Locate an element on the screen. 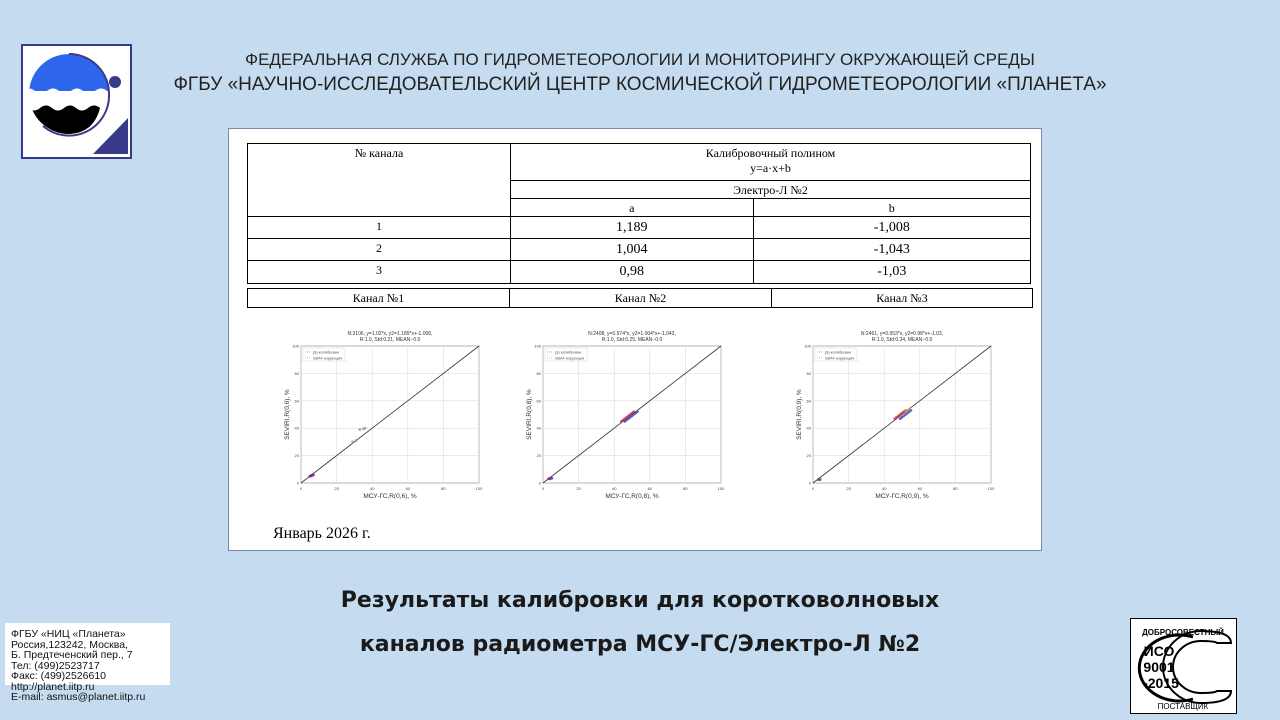 The height and width of the screenshot is (720, 1280). contact-phone: Тел: (499)2523717 is located at coordinates (55, 665).